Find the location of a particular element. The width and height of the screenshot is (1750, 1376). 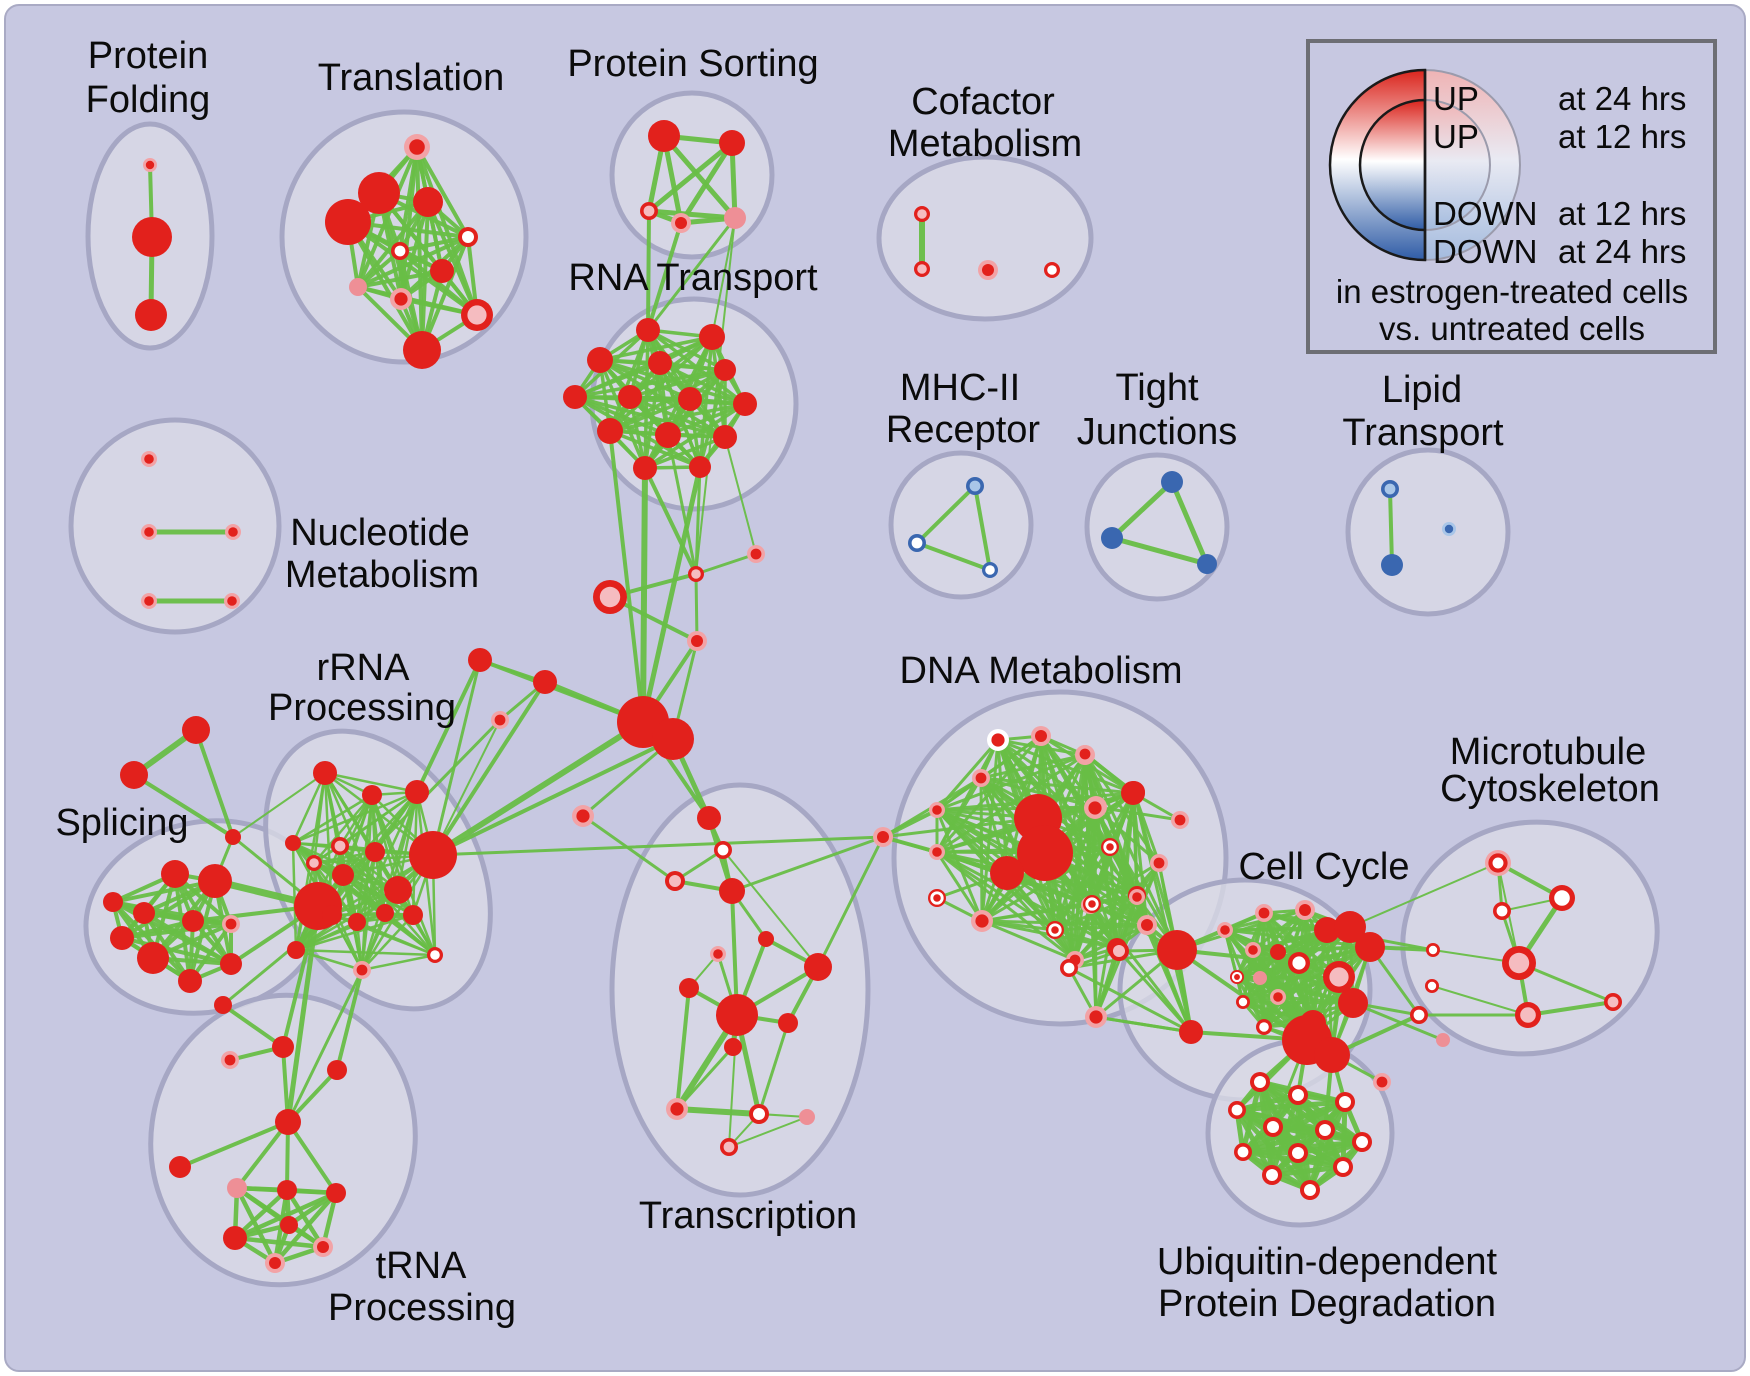

cluster-label-mh: MHC-II is located at coordinates (960, 388).